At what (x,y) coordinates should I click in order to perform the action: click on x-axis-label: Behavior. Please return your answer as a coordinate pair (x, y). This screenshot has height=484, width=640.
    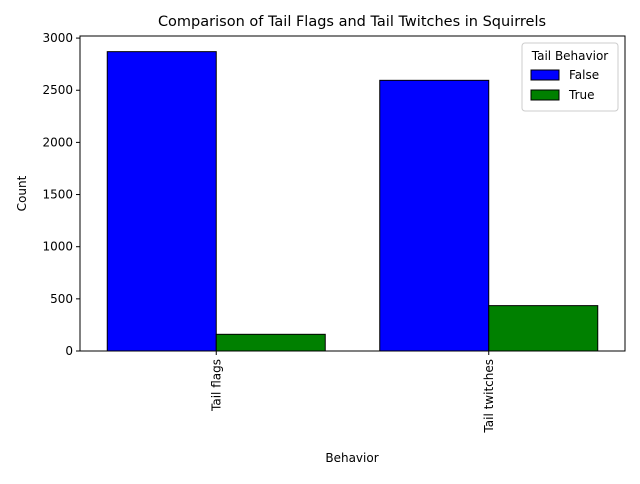
    Looking at the image, I should click on (351, 458).